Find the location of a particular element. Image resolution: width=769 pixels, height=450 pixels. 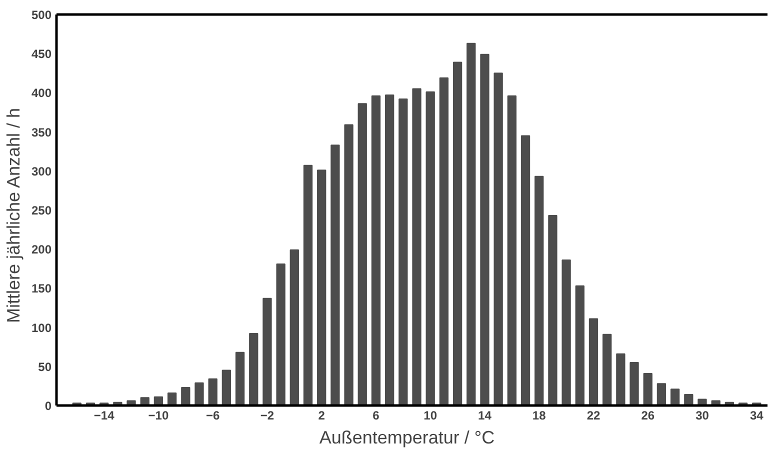

x-tick-label: 2 is located at coordinates (322, 415).